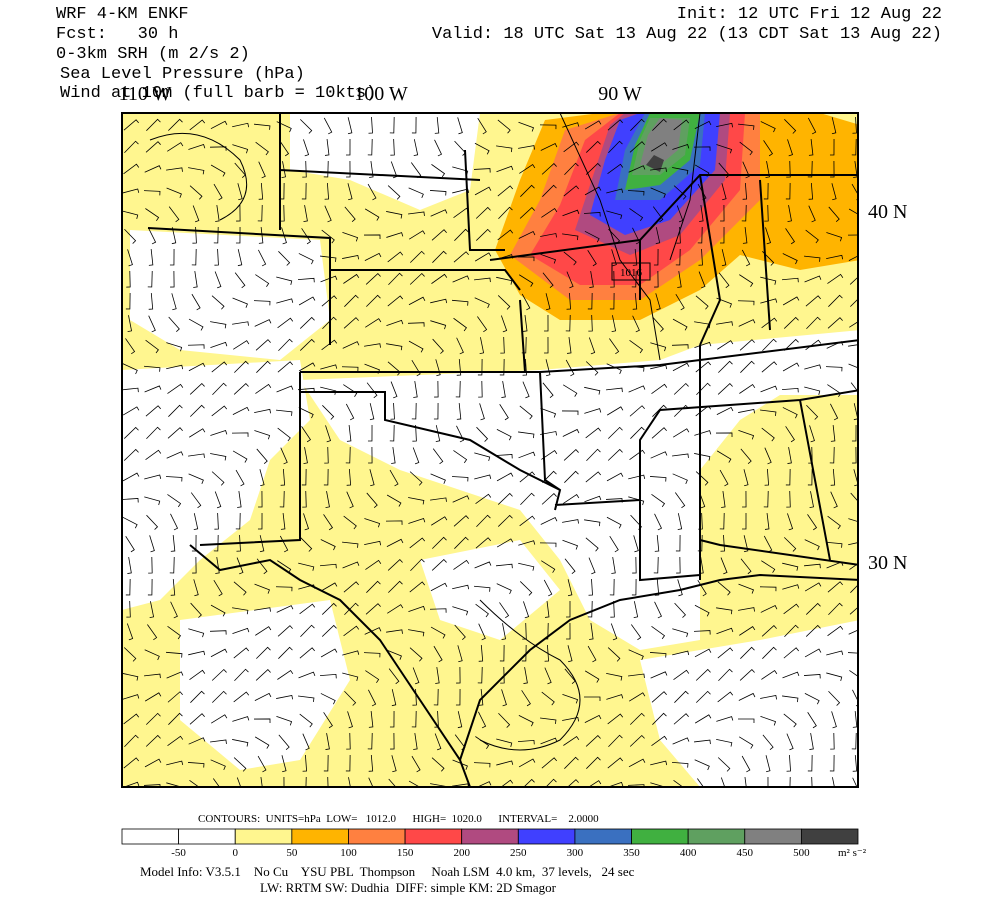 Image resolution: width=1000 pixels, height=900 pixels. I want to click on header-line: 0-3km SRH (m 2/s 2), so click(153, 54).